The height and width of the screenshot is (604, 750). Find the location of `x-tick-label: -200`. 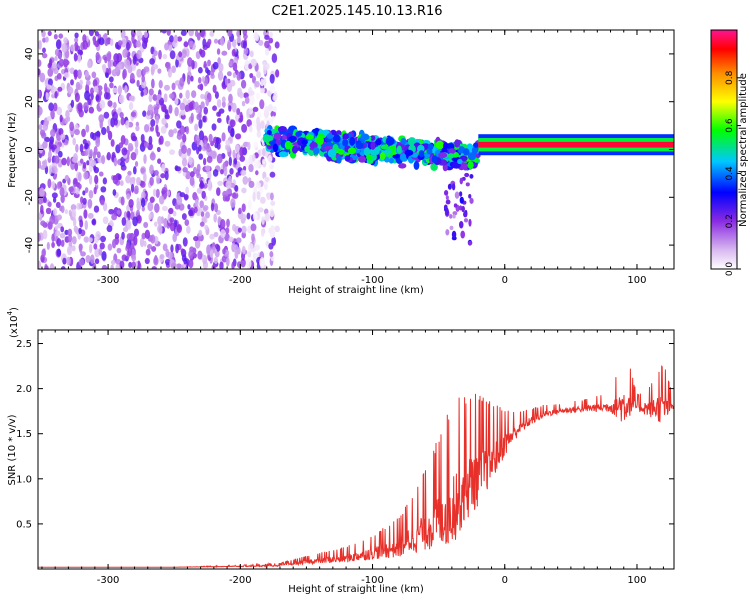

x-tick-label: -200 is located at coordinates (240, 580).